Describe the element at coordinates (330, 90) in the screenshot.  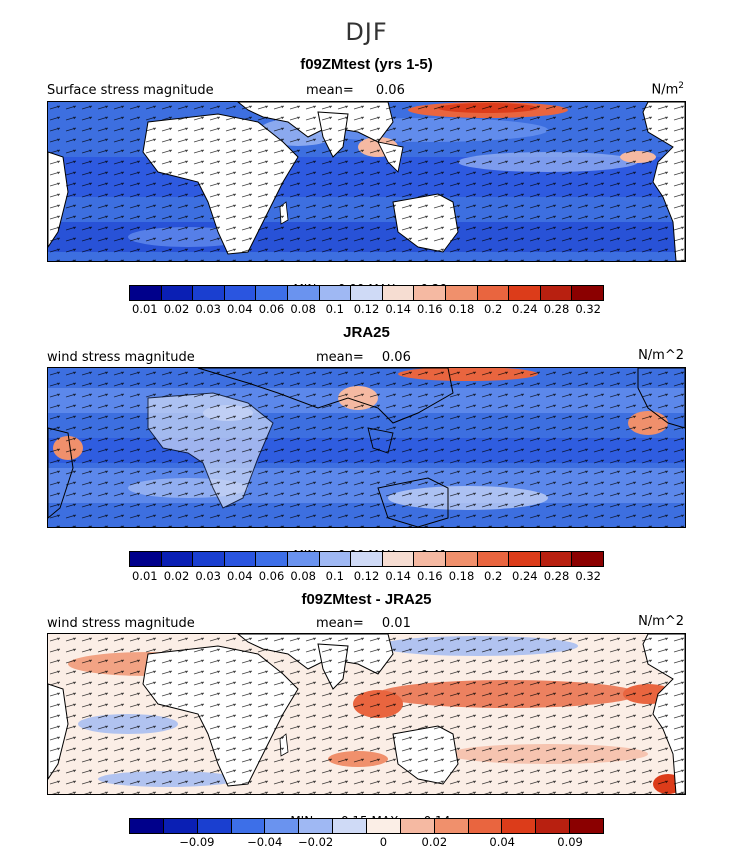
I see `panel-1-mean-label: mean=` at that location.